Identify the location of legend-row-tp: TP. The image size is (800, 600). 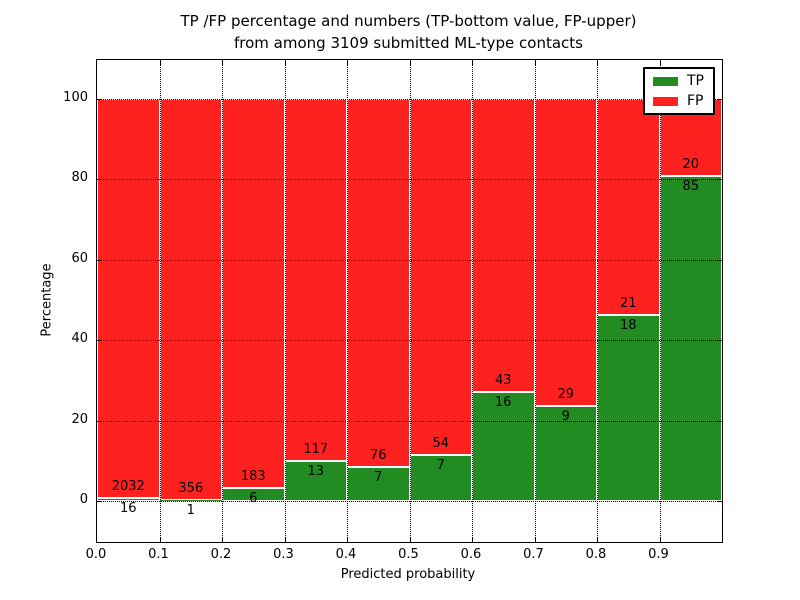
(678, 81).